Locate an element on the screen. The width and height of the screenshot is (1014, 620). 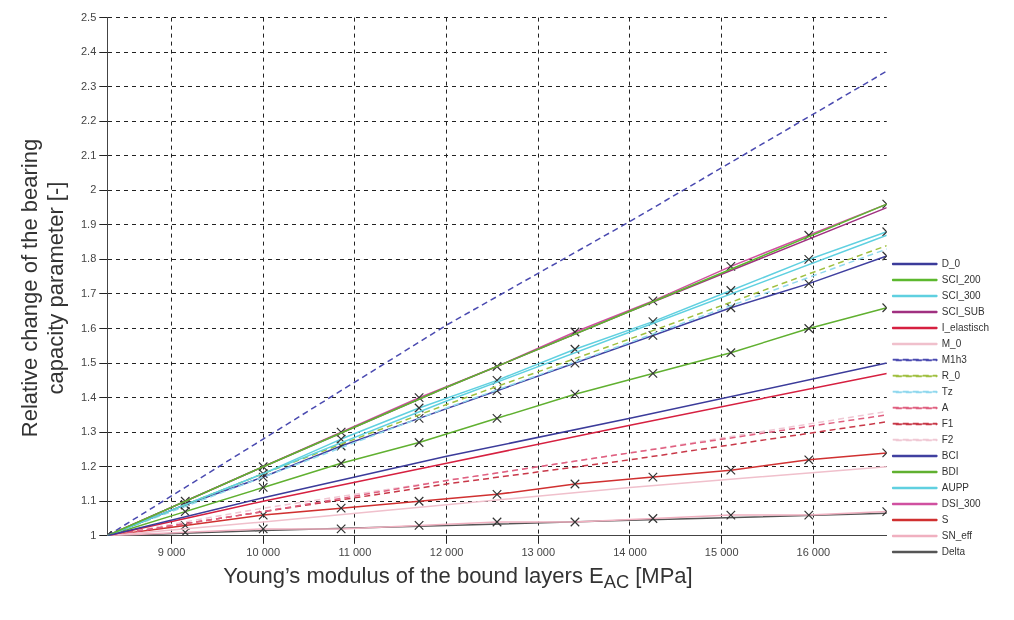
y-tick-label: 1.1 is located at coordinates (88, 500).